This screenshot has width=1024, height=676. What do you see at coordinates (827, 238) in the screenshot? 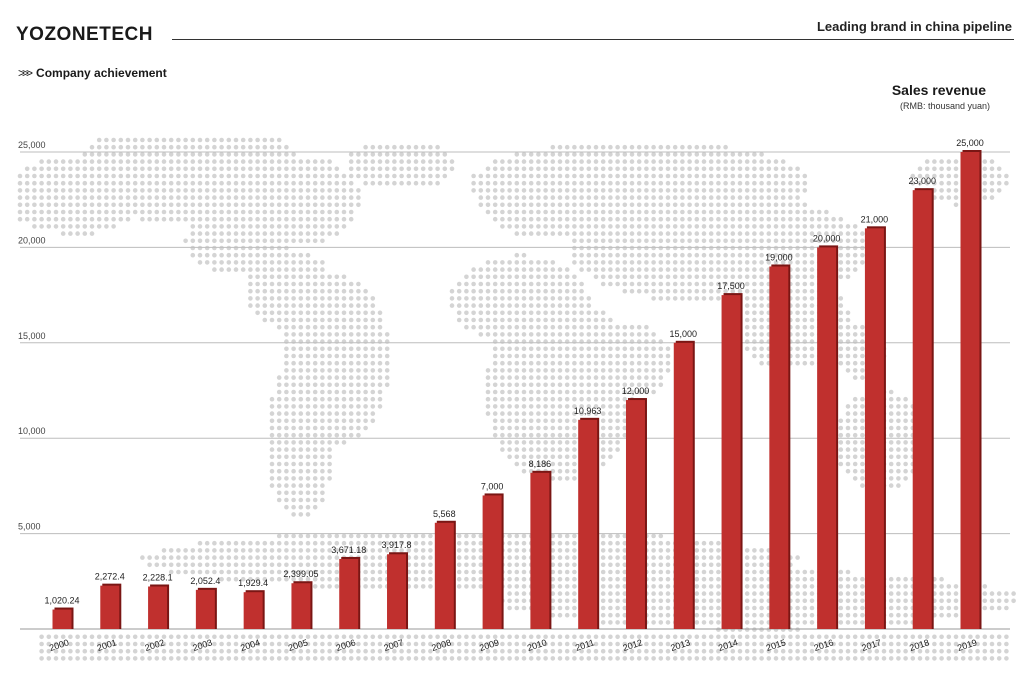
I see `value-label: 20,000` at bounding box center [827, 238].